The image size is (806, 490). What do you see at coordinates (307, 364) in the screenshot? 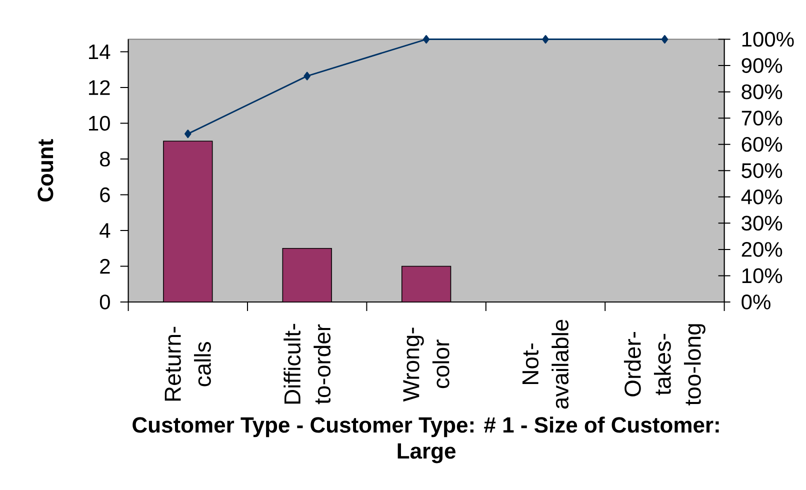
I see `x-tick-label: Difficult-to-order` at bounding box center [307, 364].